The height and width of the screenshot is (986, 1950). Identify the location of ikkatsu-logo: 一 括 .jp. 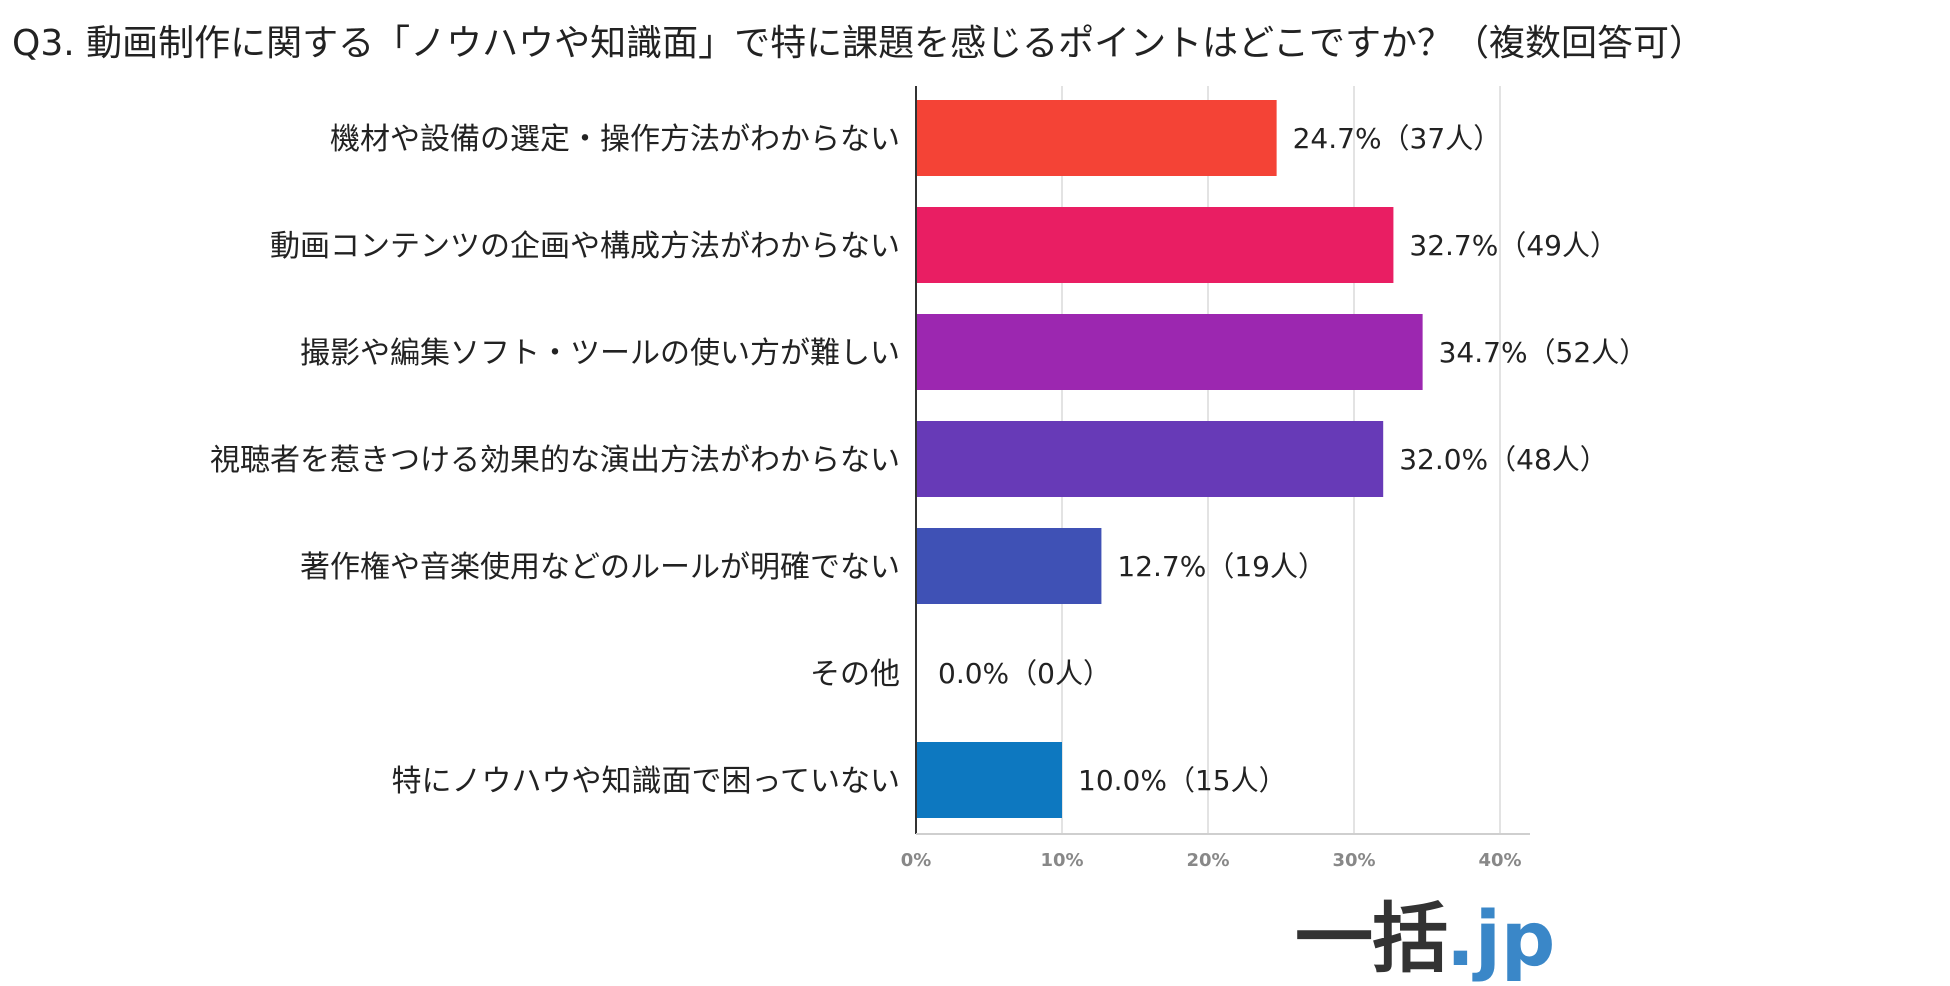
(1425, 939).